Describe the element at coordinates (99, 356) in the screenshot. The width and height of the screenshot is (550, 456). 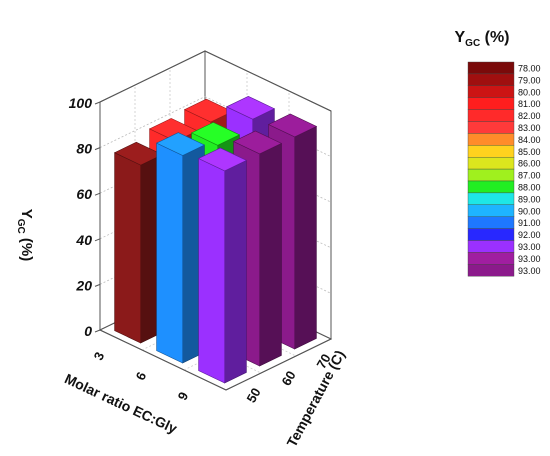
I see `x-tick-label: 3` at that location.